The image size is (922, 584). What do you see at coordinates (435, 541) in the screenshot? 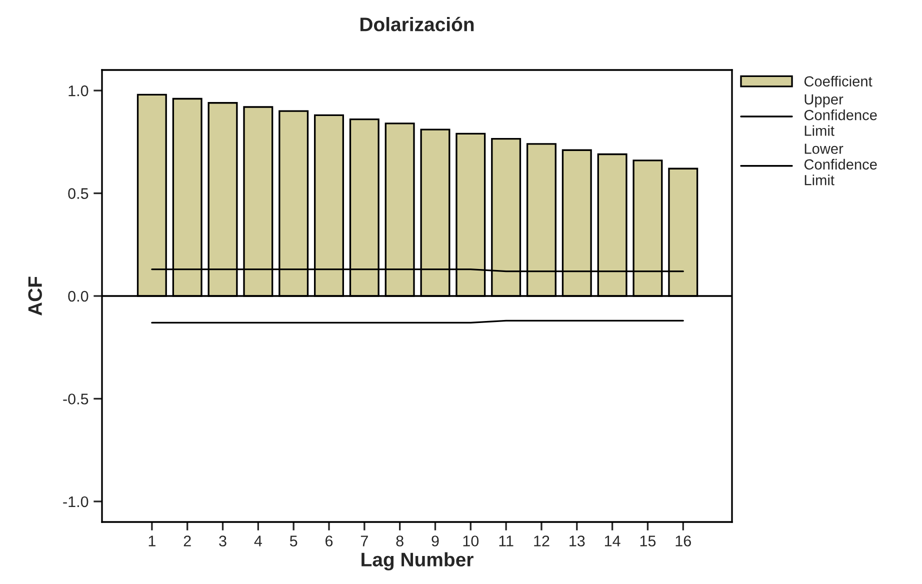
I see `x-tick-label: 9` at bounding box center [435, 541].